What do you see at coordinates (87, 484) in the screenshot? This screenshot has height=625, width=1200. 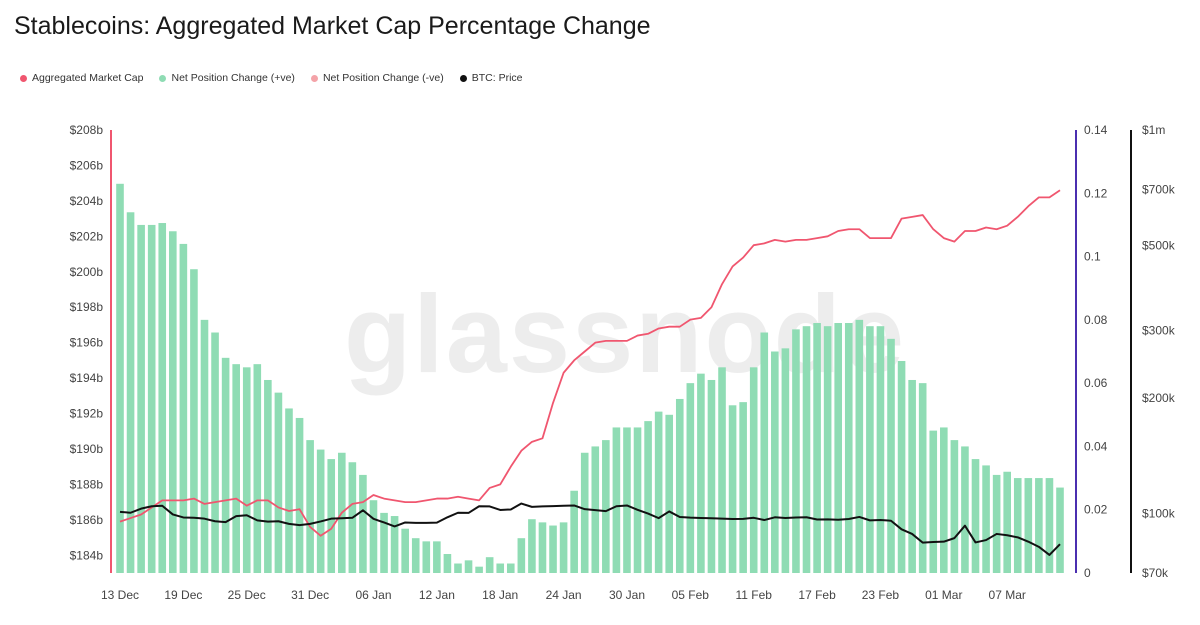 I see `y-left-tick-label: $188b` at bounding box center [87, 484].